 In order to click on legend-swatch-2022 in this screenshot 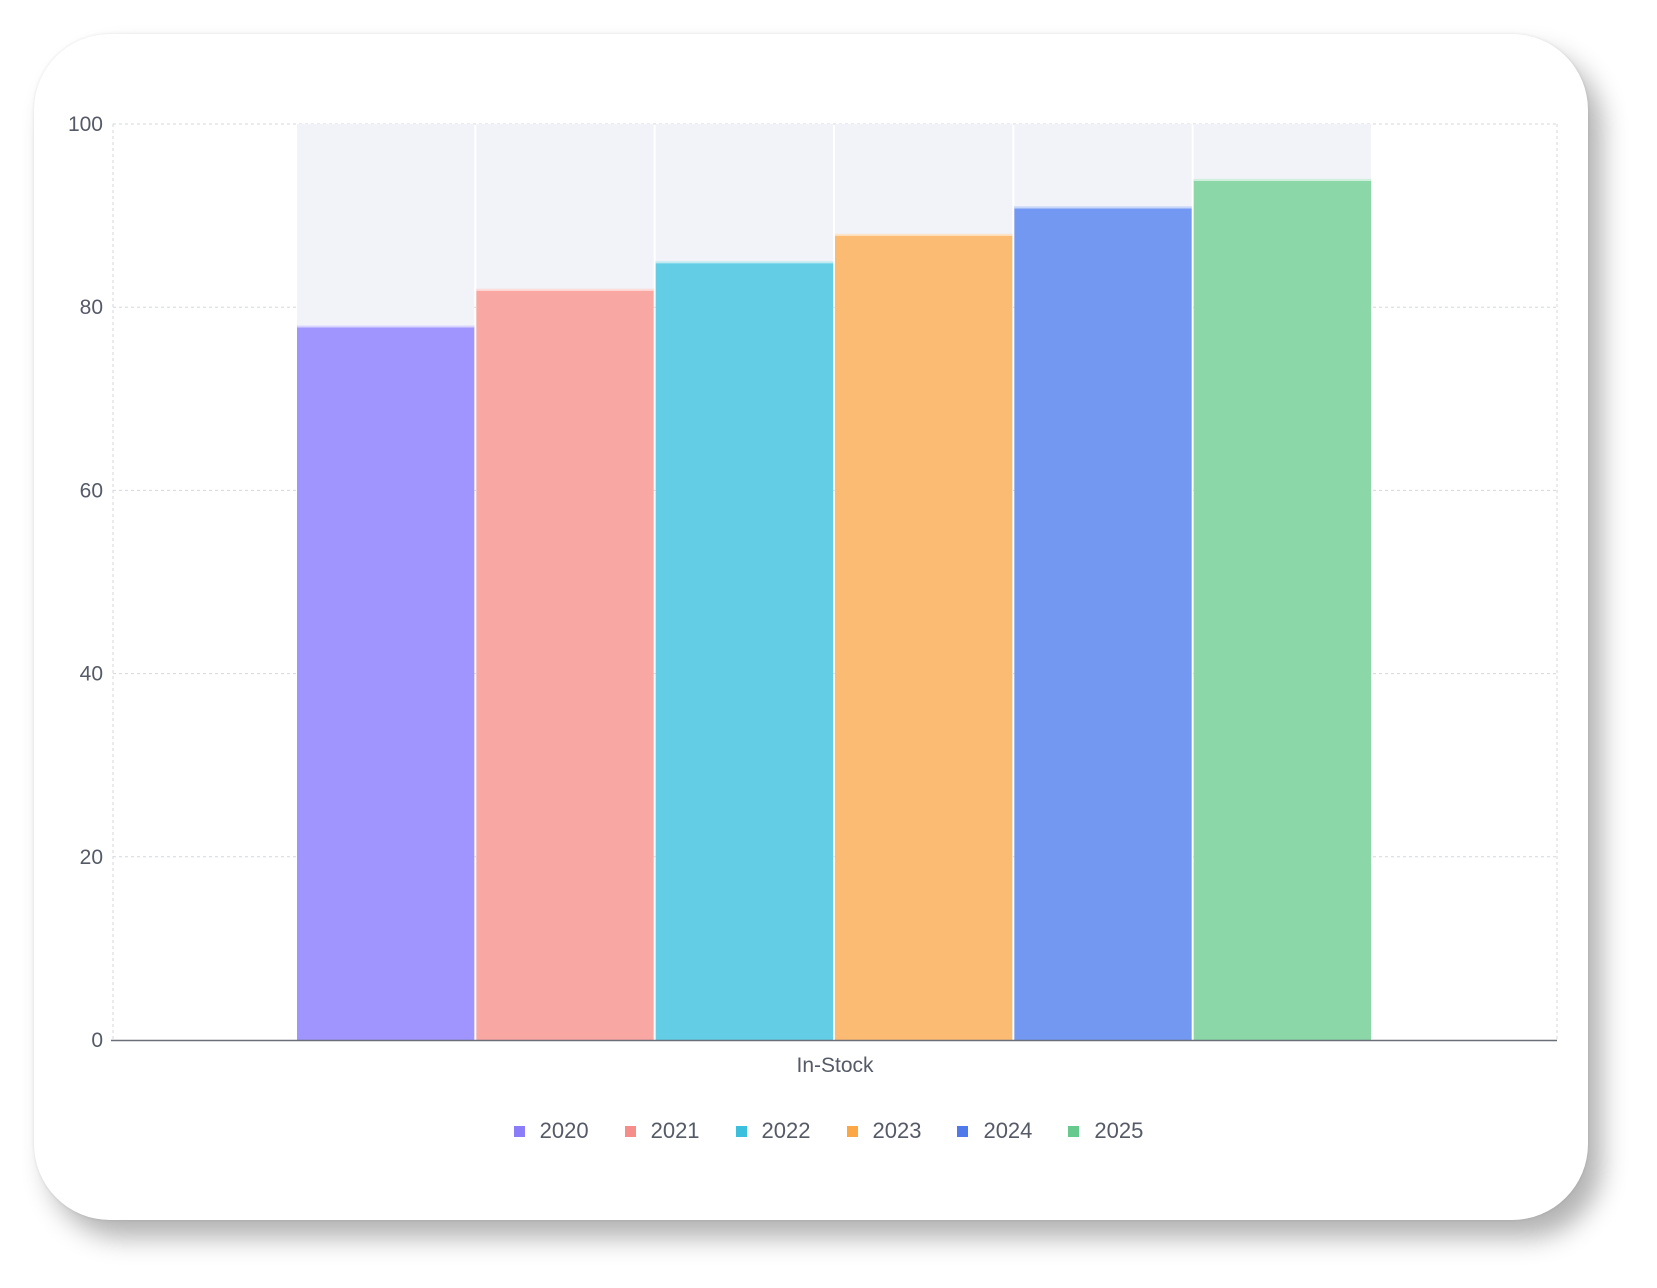, I will do `click(741, 1131)`.